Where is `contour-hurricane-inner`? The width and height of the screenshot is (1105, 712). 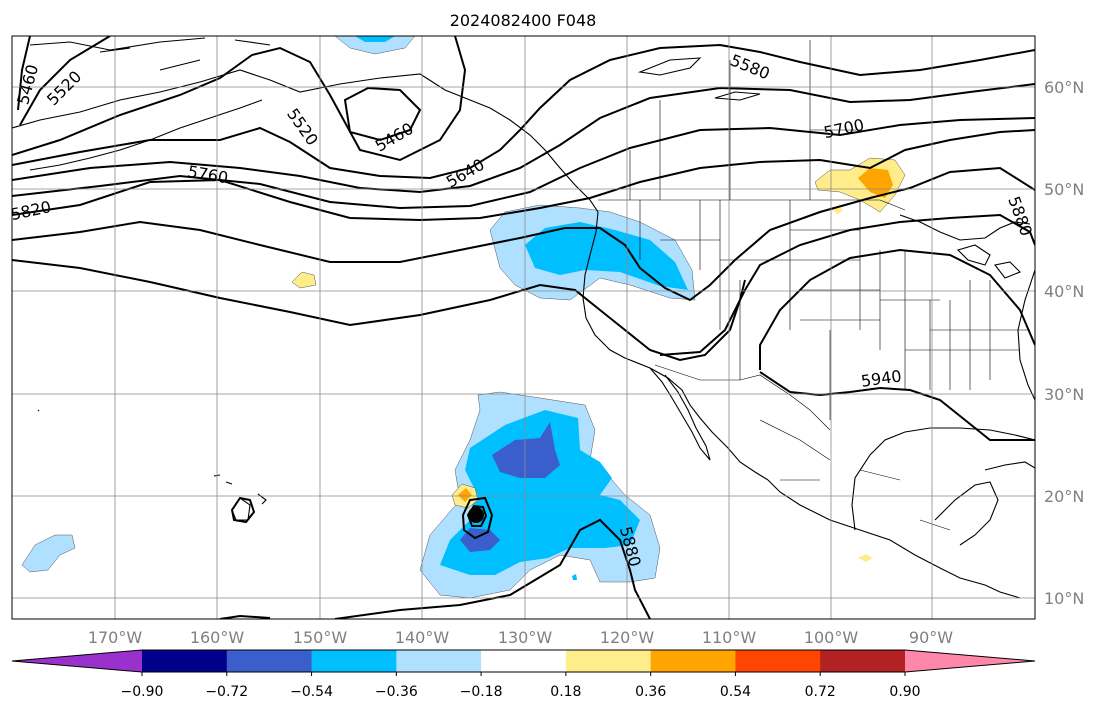
contour-hurricane-inner is located at coordinates (477, 515).